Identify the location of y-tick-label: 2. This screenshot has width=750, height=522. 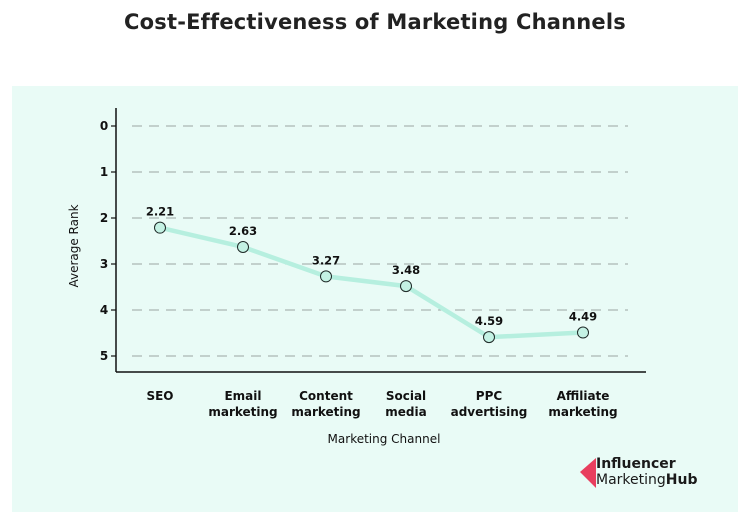
(104, 218).